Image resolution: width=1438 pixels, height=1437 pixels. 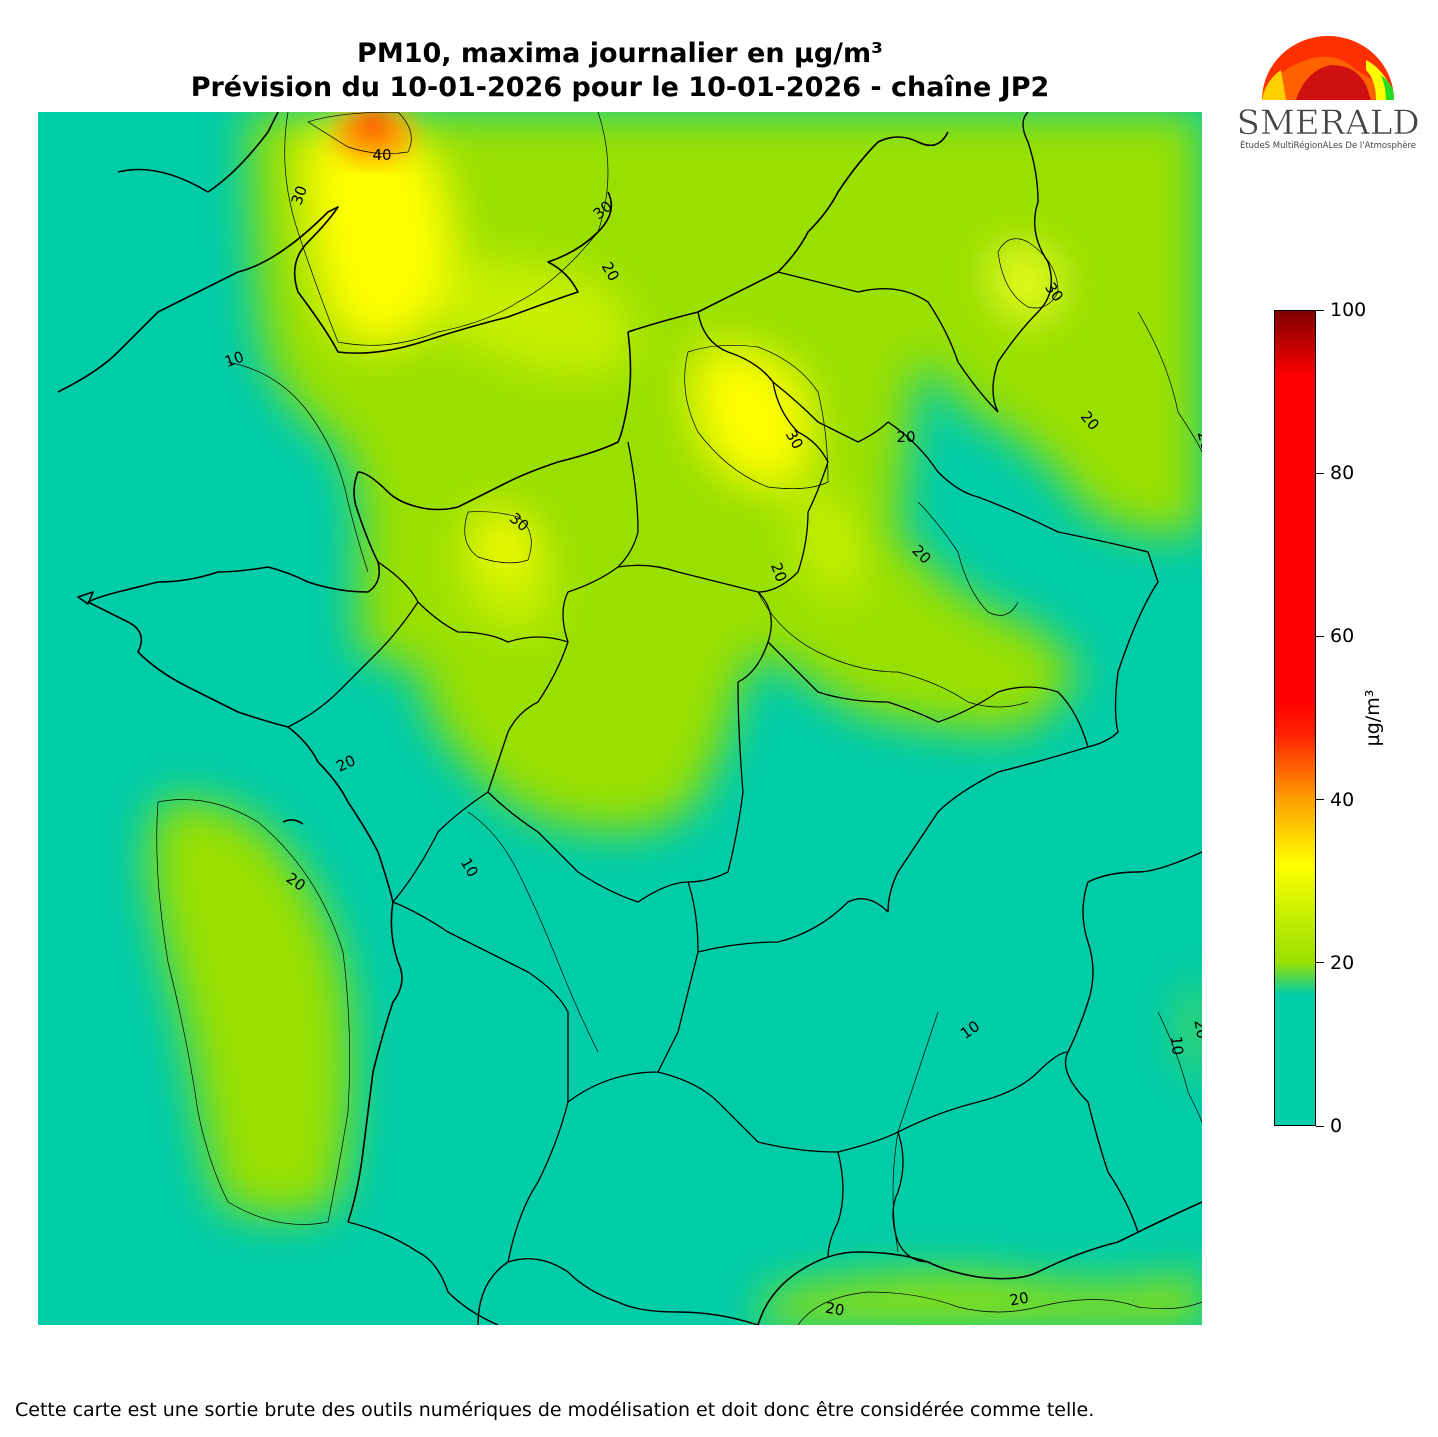 What do you see at coordinates (1328, 145) in the screenshot?
I see `logo-subtitle: ÉtudeS MultiRégionALes De l'Atmosphère` at bounding box center [1328, 145].